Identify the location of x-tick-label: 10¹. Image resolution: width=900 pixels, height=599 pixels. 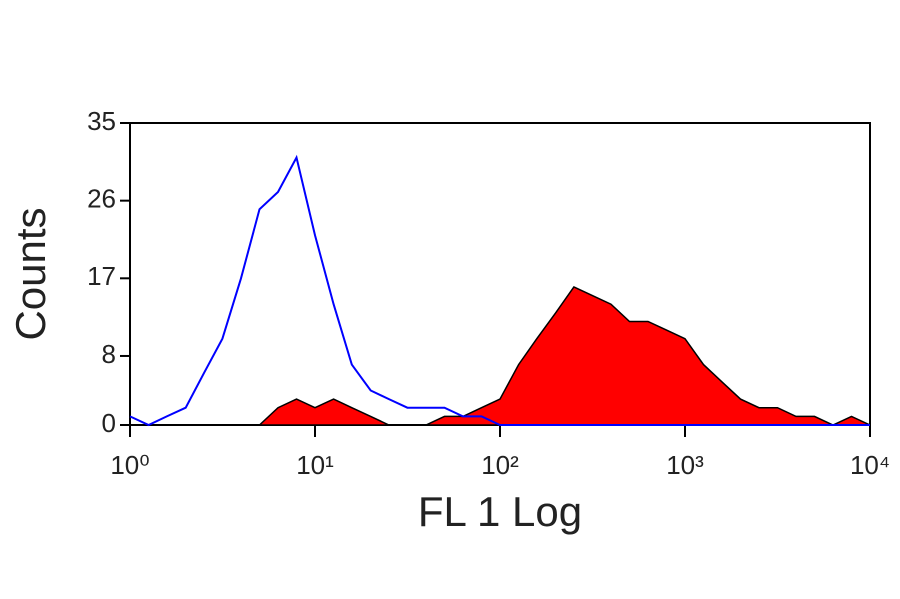
(315, 465).